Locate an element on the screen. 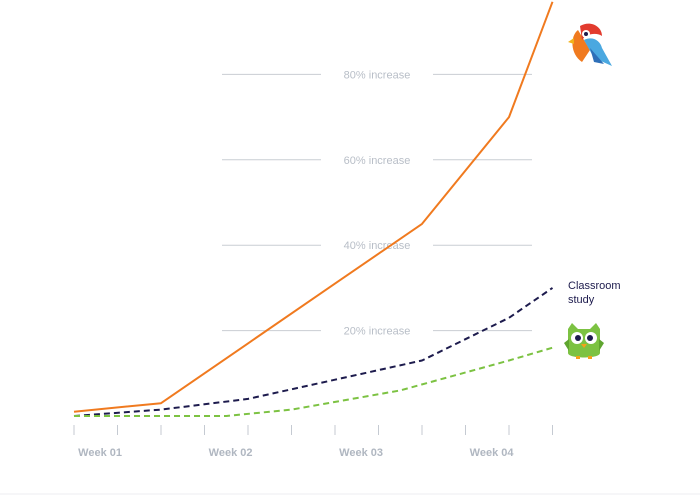 Image resolution: width=700 pixels, height=500 pixels. gridline-label-40: 40% increase is located at coordinates (377, 246).